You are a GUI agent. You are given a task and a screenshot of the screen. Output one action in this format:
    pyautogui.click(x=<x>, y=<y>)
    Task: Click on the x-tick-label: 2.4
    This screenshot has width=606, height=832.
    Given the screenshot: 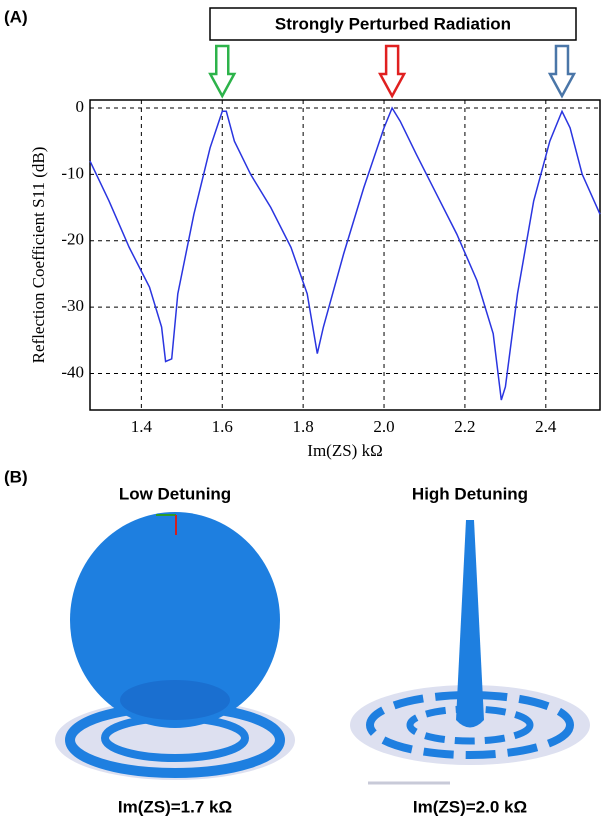 What is the action you would take?
    pyautogui.click(x=546, y=426)
    